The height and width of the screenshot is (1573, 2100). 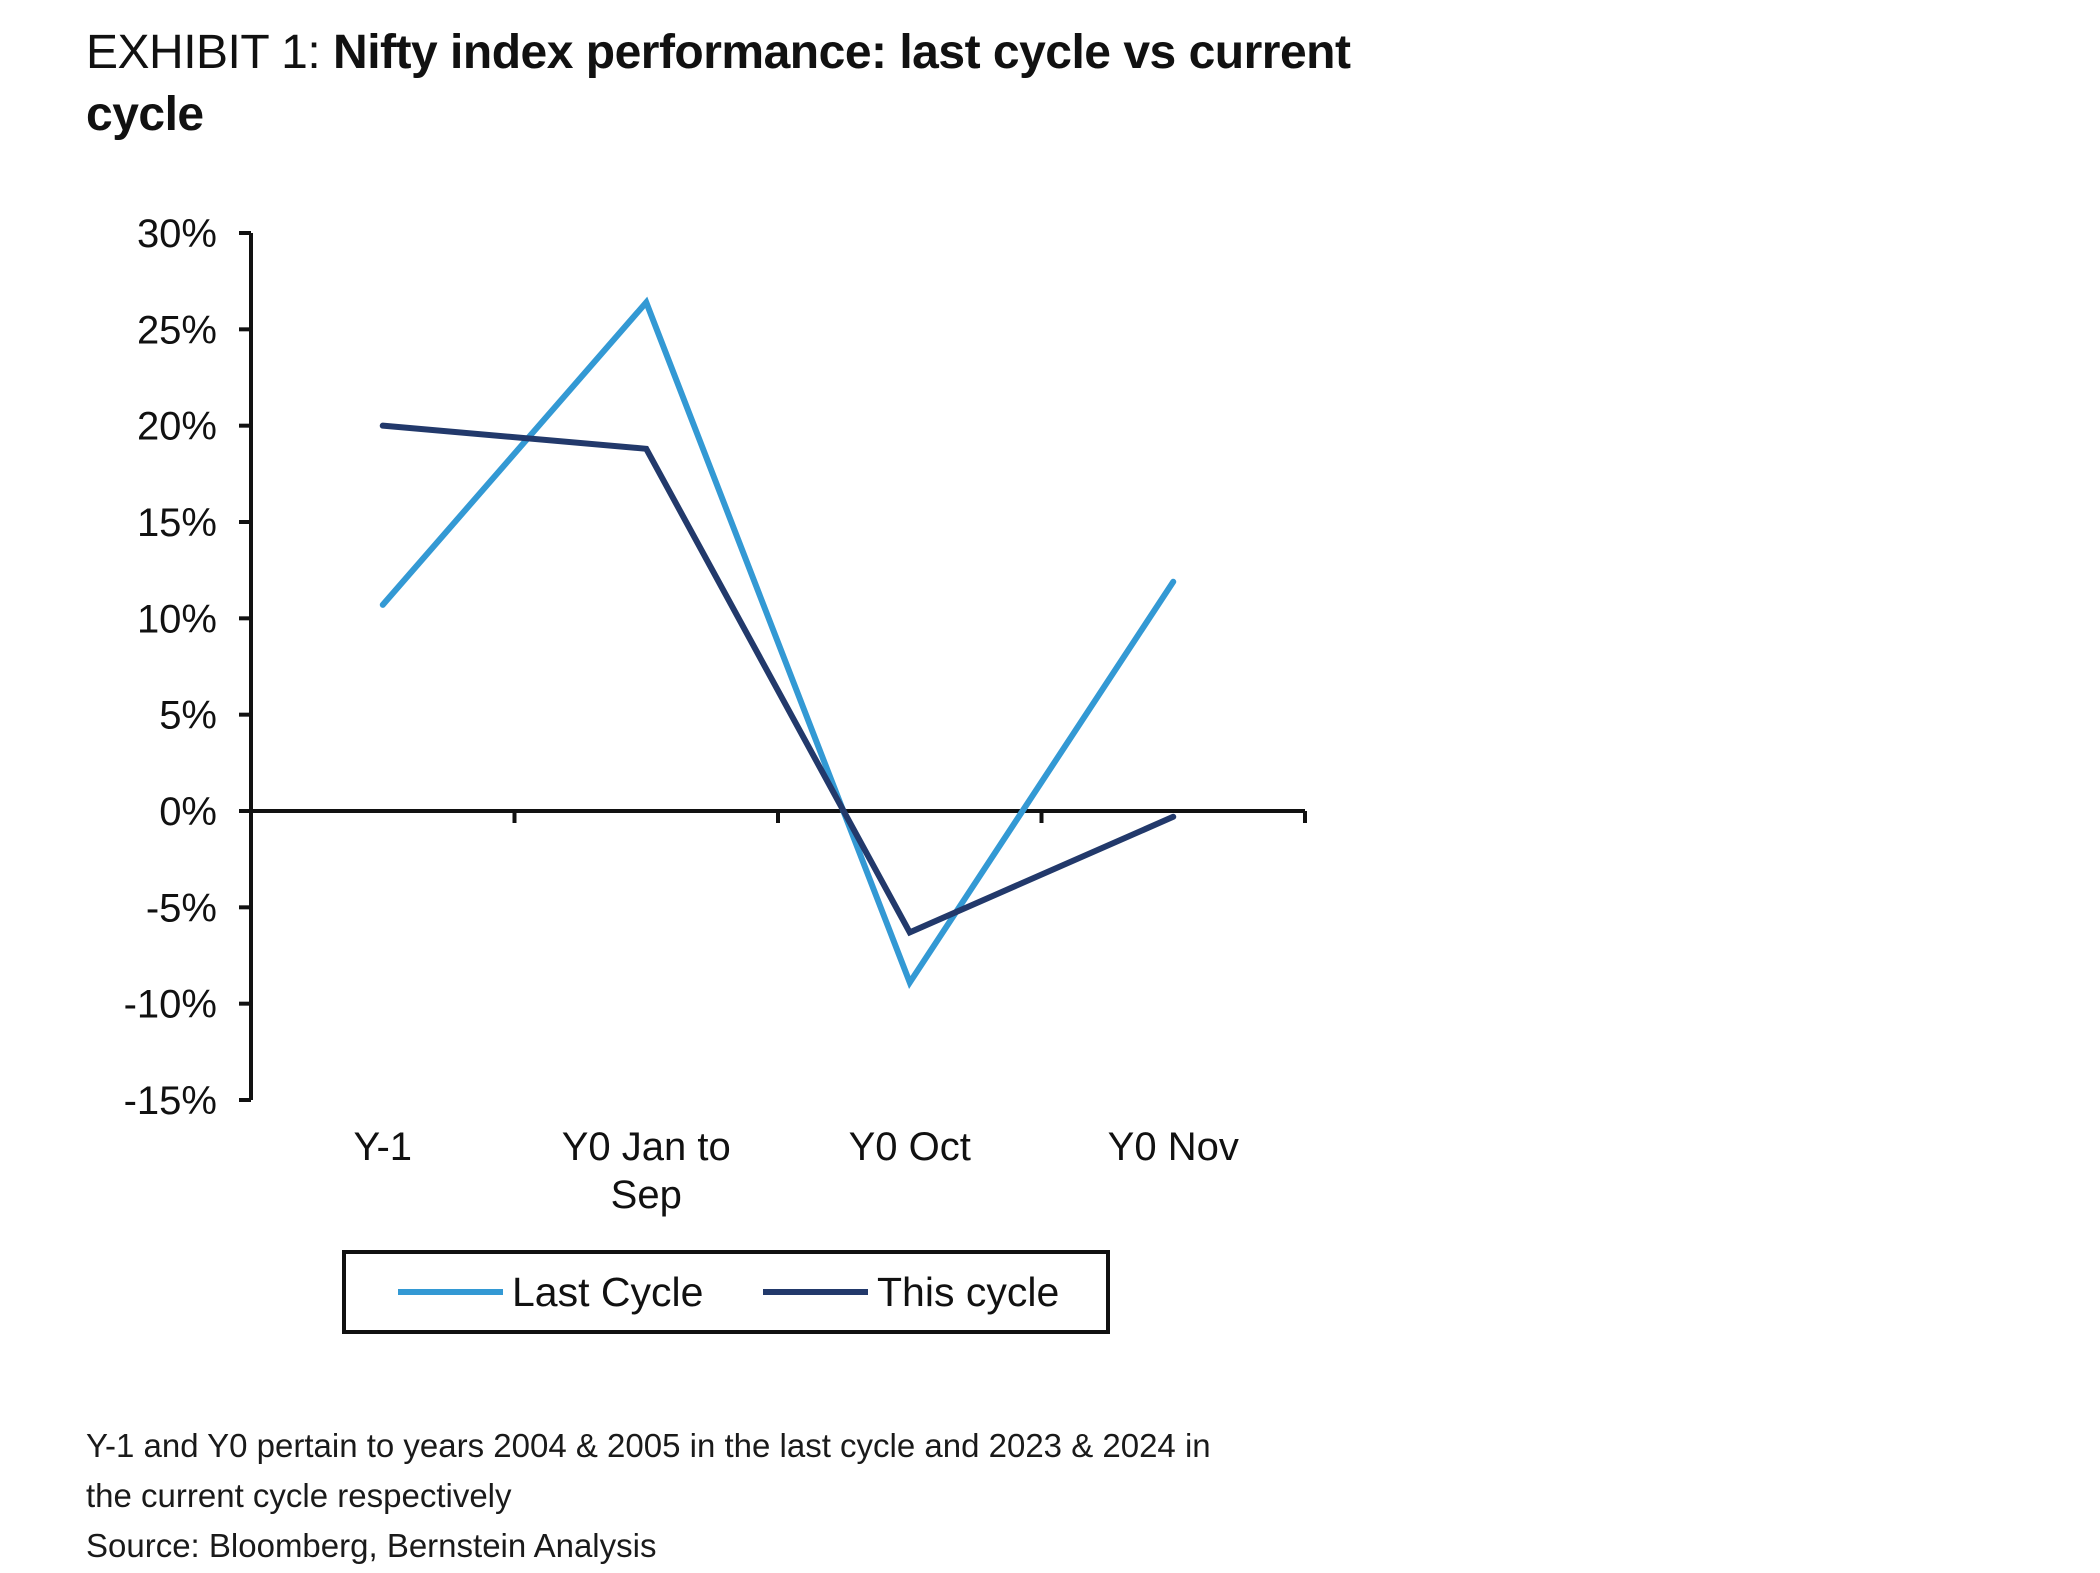 What do you see at coordinates (371, 1545) in the screenshot?
I see `footnote-source: Source: Bloomberg, Bernstein Analysis` at bounding box center [371, 1545].